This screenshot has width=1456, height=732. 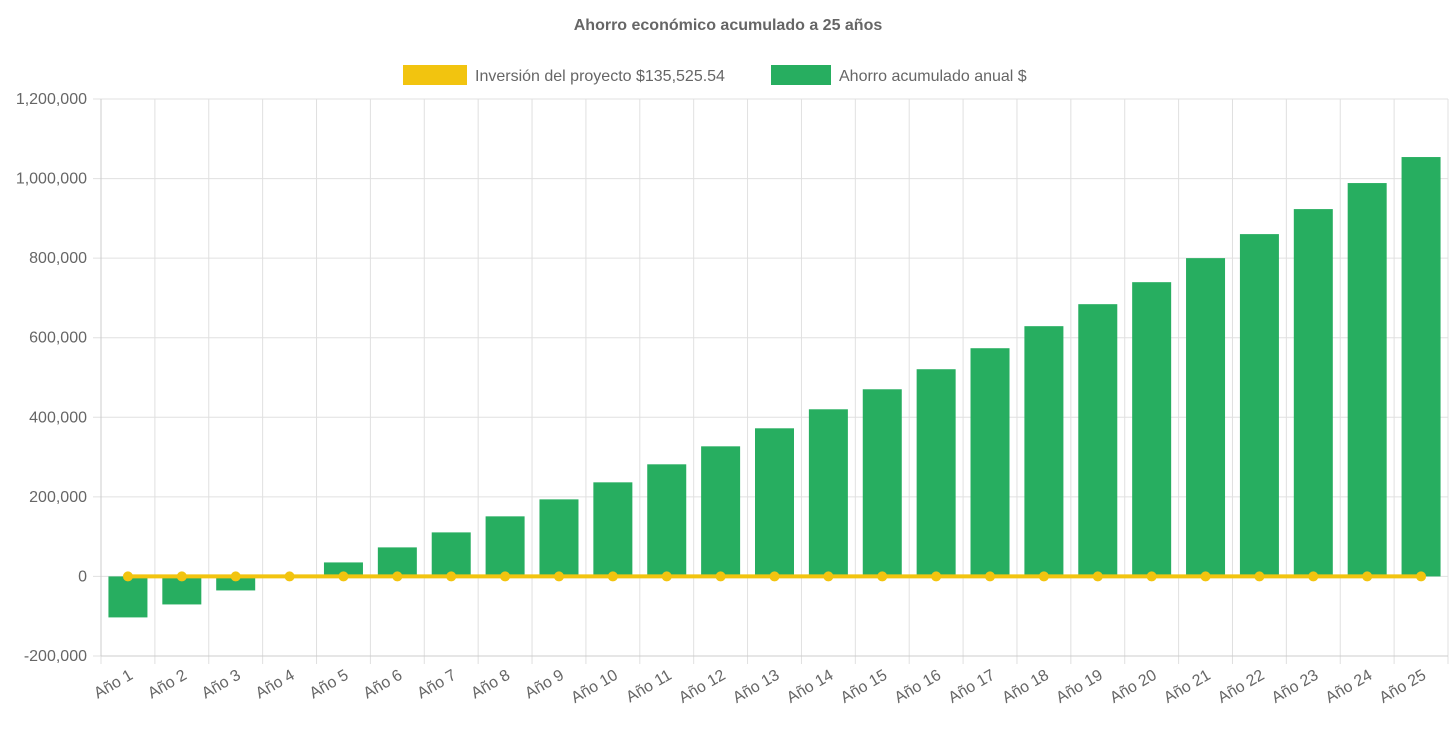 I want to click on x-tick-label: Año 6, so click(x=383, y=685).